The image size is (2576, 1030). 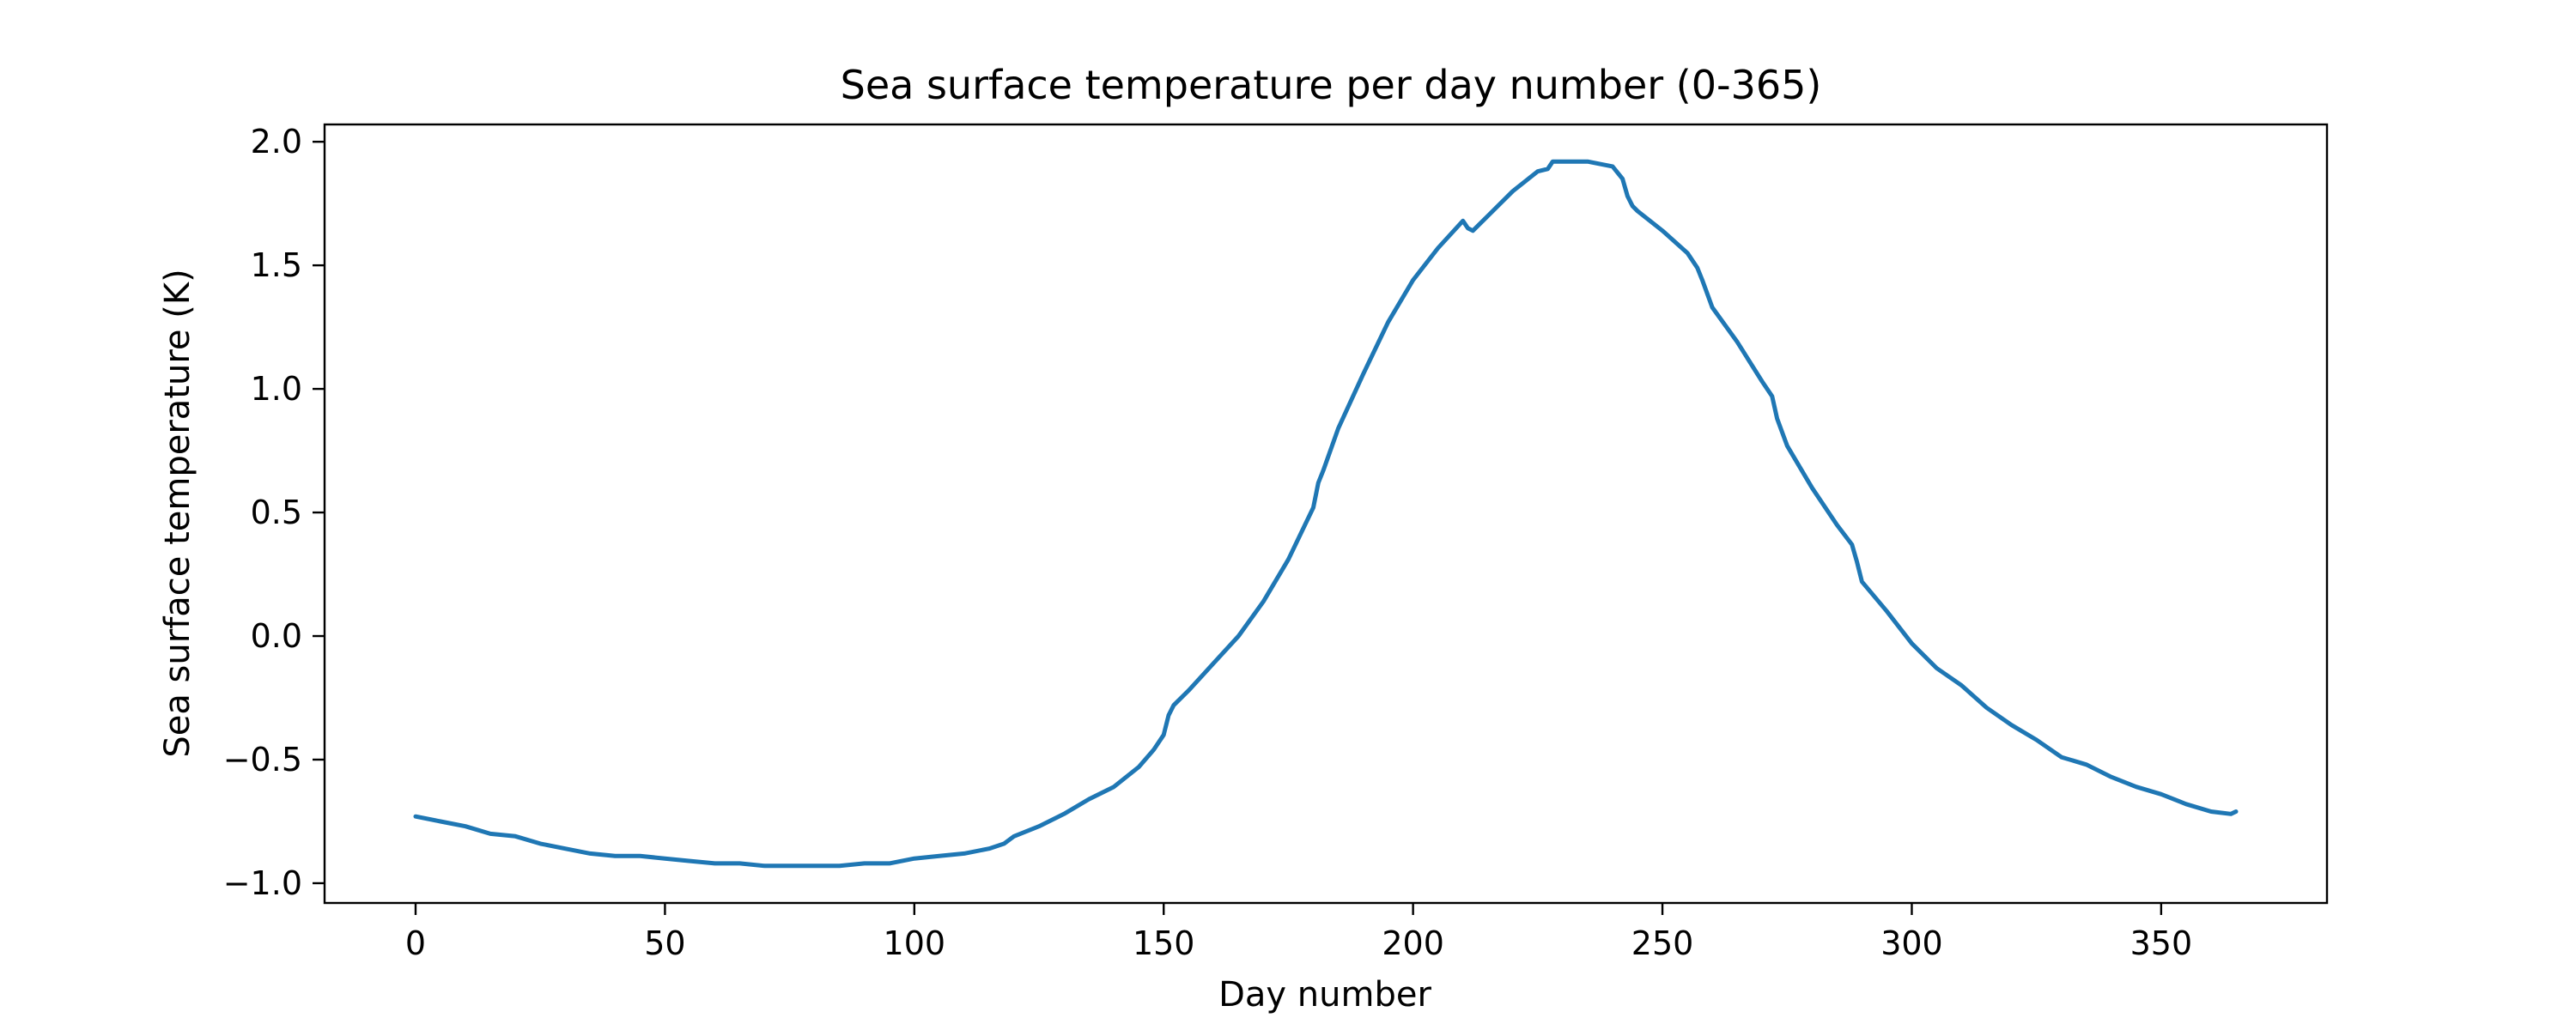 What do you see at coordinates (1911, 943) in the screenshot?
I see `x-tick-label: 300` at bounding box center [1911, 943].